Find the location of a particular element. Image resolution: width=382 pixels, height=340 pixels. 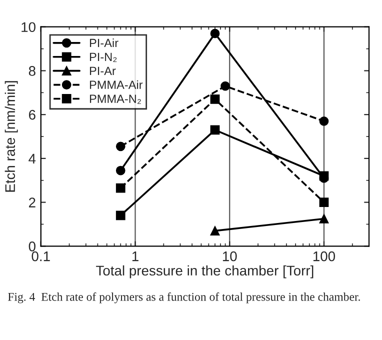

y-tick-label: 6 is located at coordinates (32, 115).